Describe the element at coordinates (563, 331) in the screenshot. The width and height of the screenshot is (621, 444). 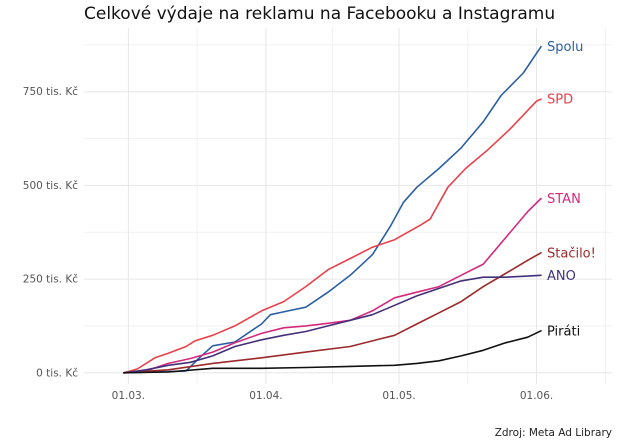
I see `series-label: Piráti` at that location.